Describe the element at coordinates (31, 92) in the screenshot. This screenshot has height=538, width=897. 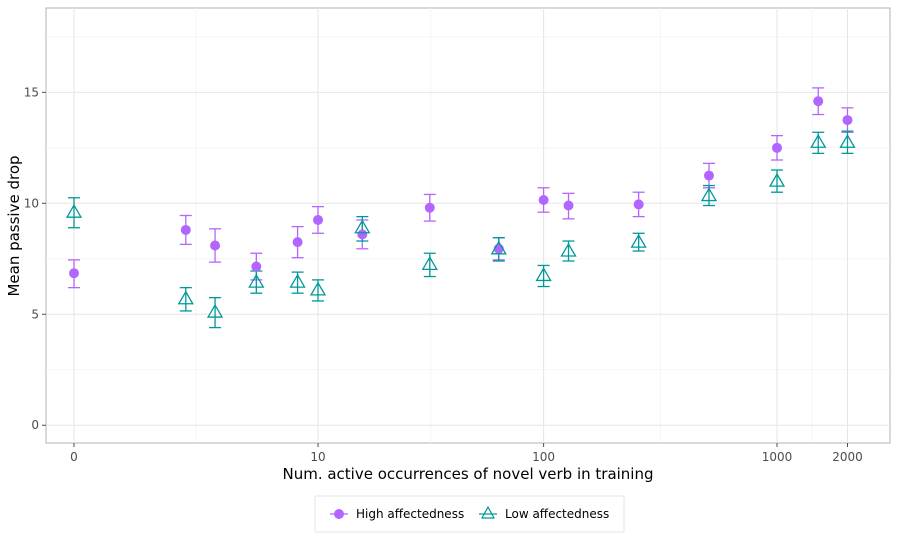
I see `y-tick-label: 15` at that location.